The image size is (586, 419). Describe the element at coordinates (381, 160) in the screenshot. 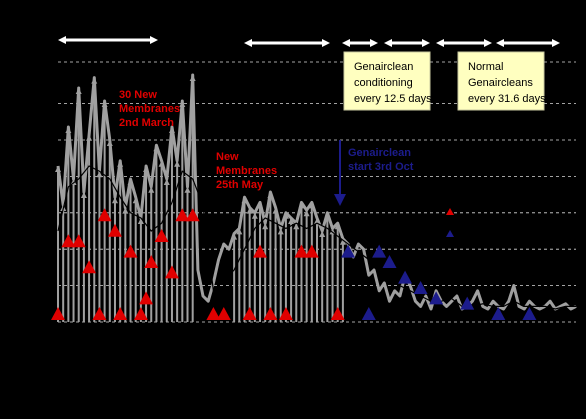

I see `annotation-genairclean-start: Genairclean start 3rd Oct` at that location.